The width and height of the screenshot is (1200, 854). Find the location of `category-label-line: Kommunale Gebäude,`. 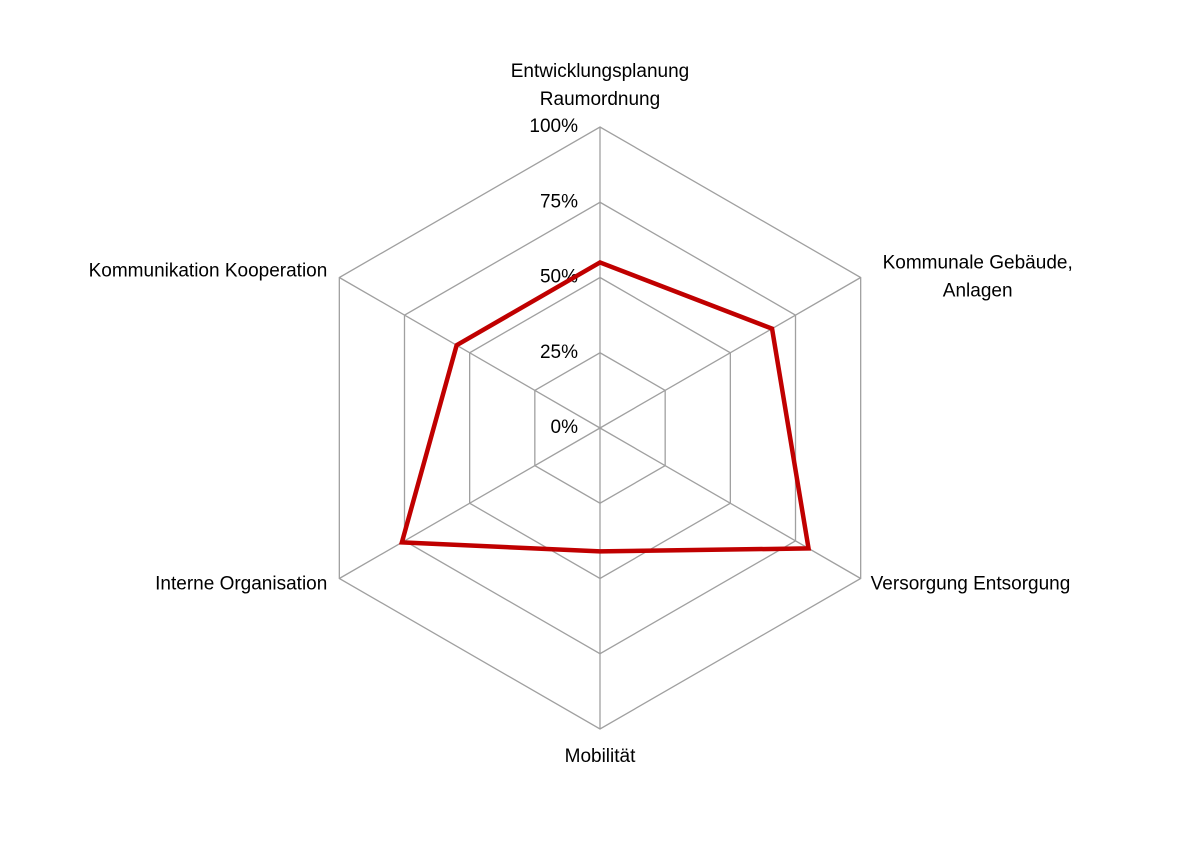

category-label-line: Kommunale Gebäude, is located at coordinates (978, 263).